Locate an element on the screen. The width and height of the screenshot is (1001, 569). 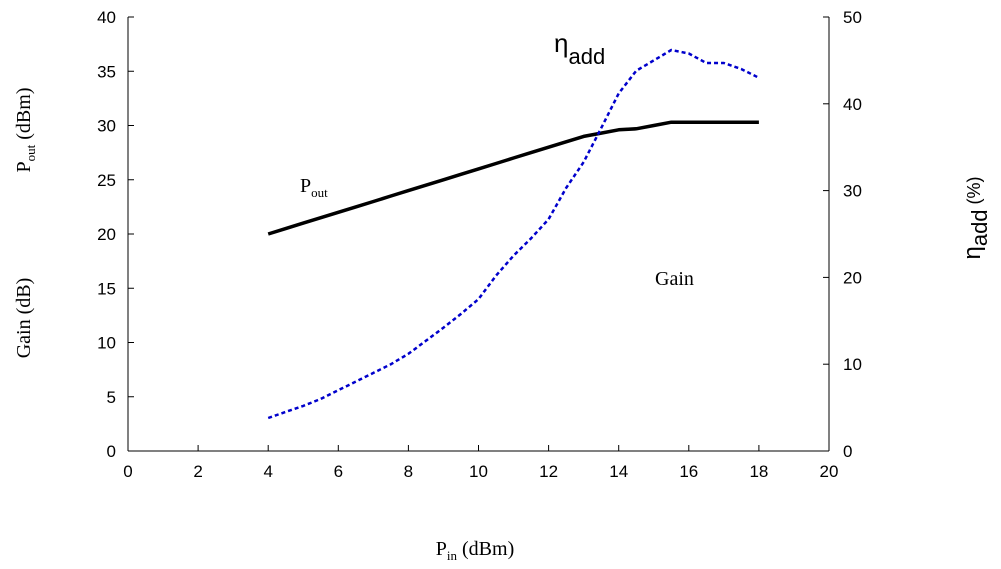
annotation-pout: Pout is located at coordinates (314, 187).